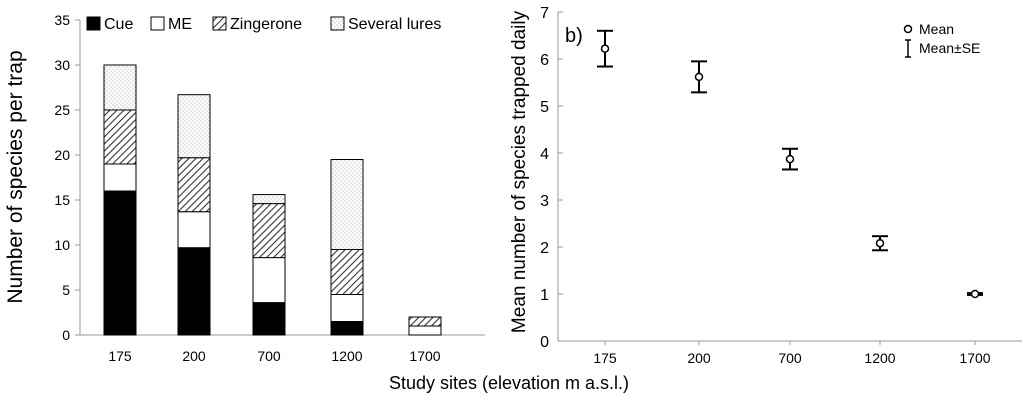 This screenshot has width=1024, height=404. Describe the element at coordinates (62, 110) in the screenshot. I see `panel-a-y-tick-label: 25` at that location.